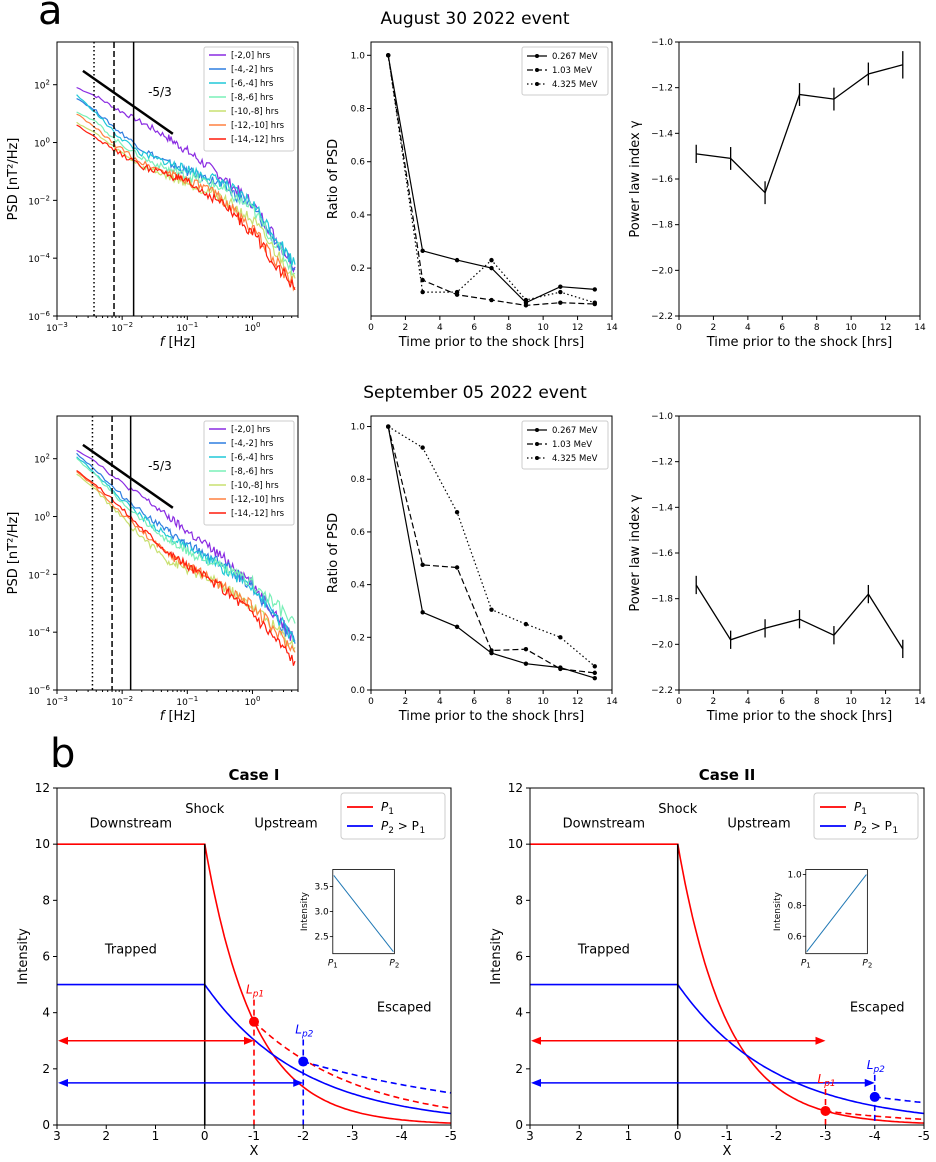 The height and width of the screenshot is (1162, 936). Describe the element at coordinates (333, 553) in the screenshot. I see `sep-ratio-ylabel: Ratio of PSD` at that location.